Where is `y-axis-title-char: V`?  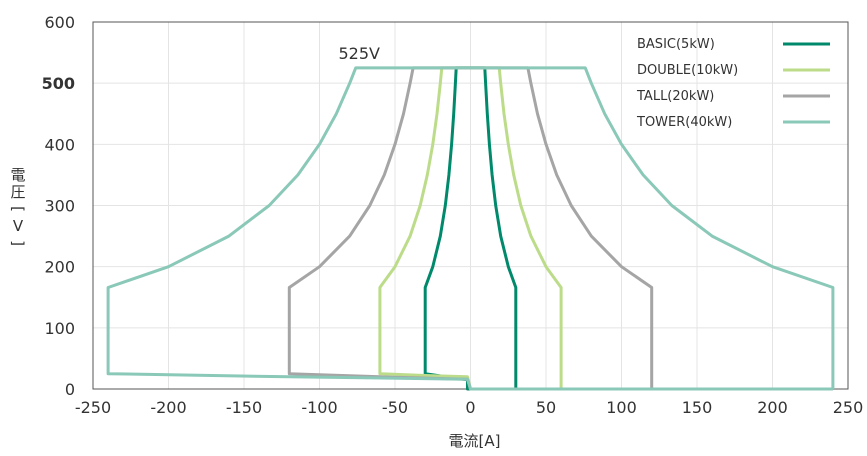
y-axis-title-char: V is located at coordinates (18, 226).